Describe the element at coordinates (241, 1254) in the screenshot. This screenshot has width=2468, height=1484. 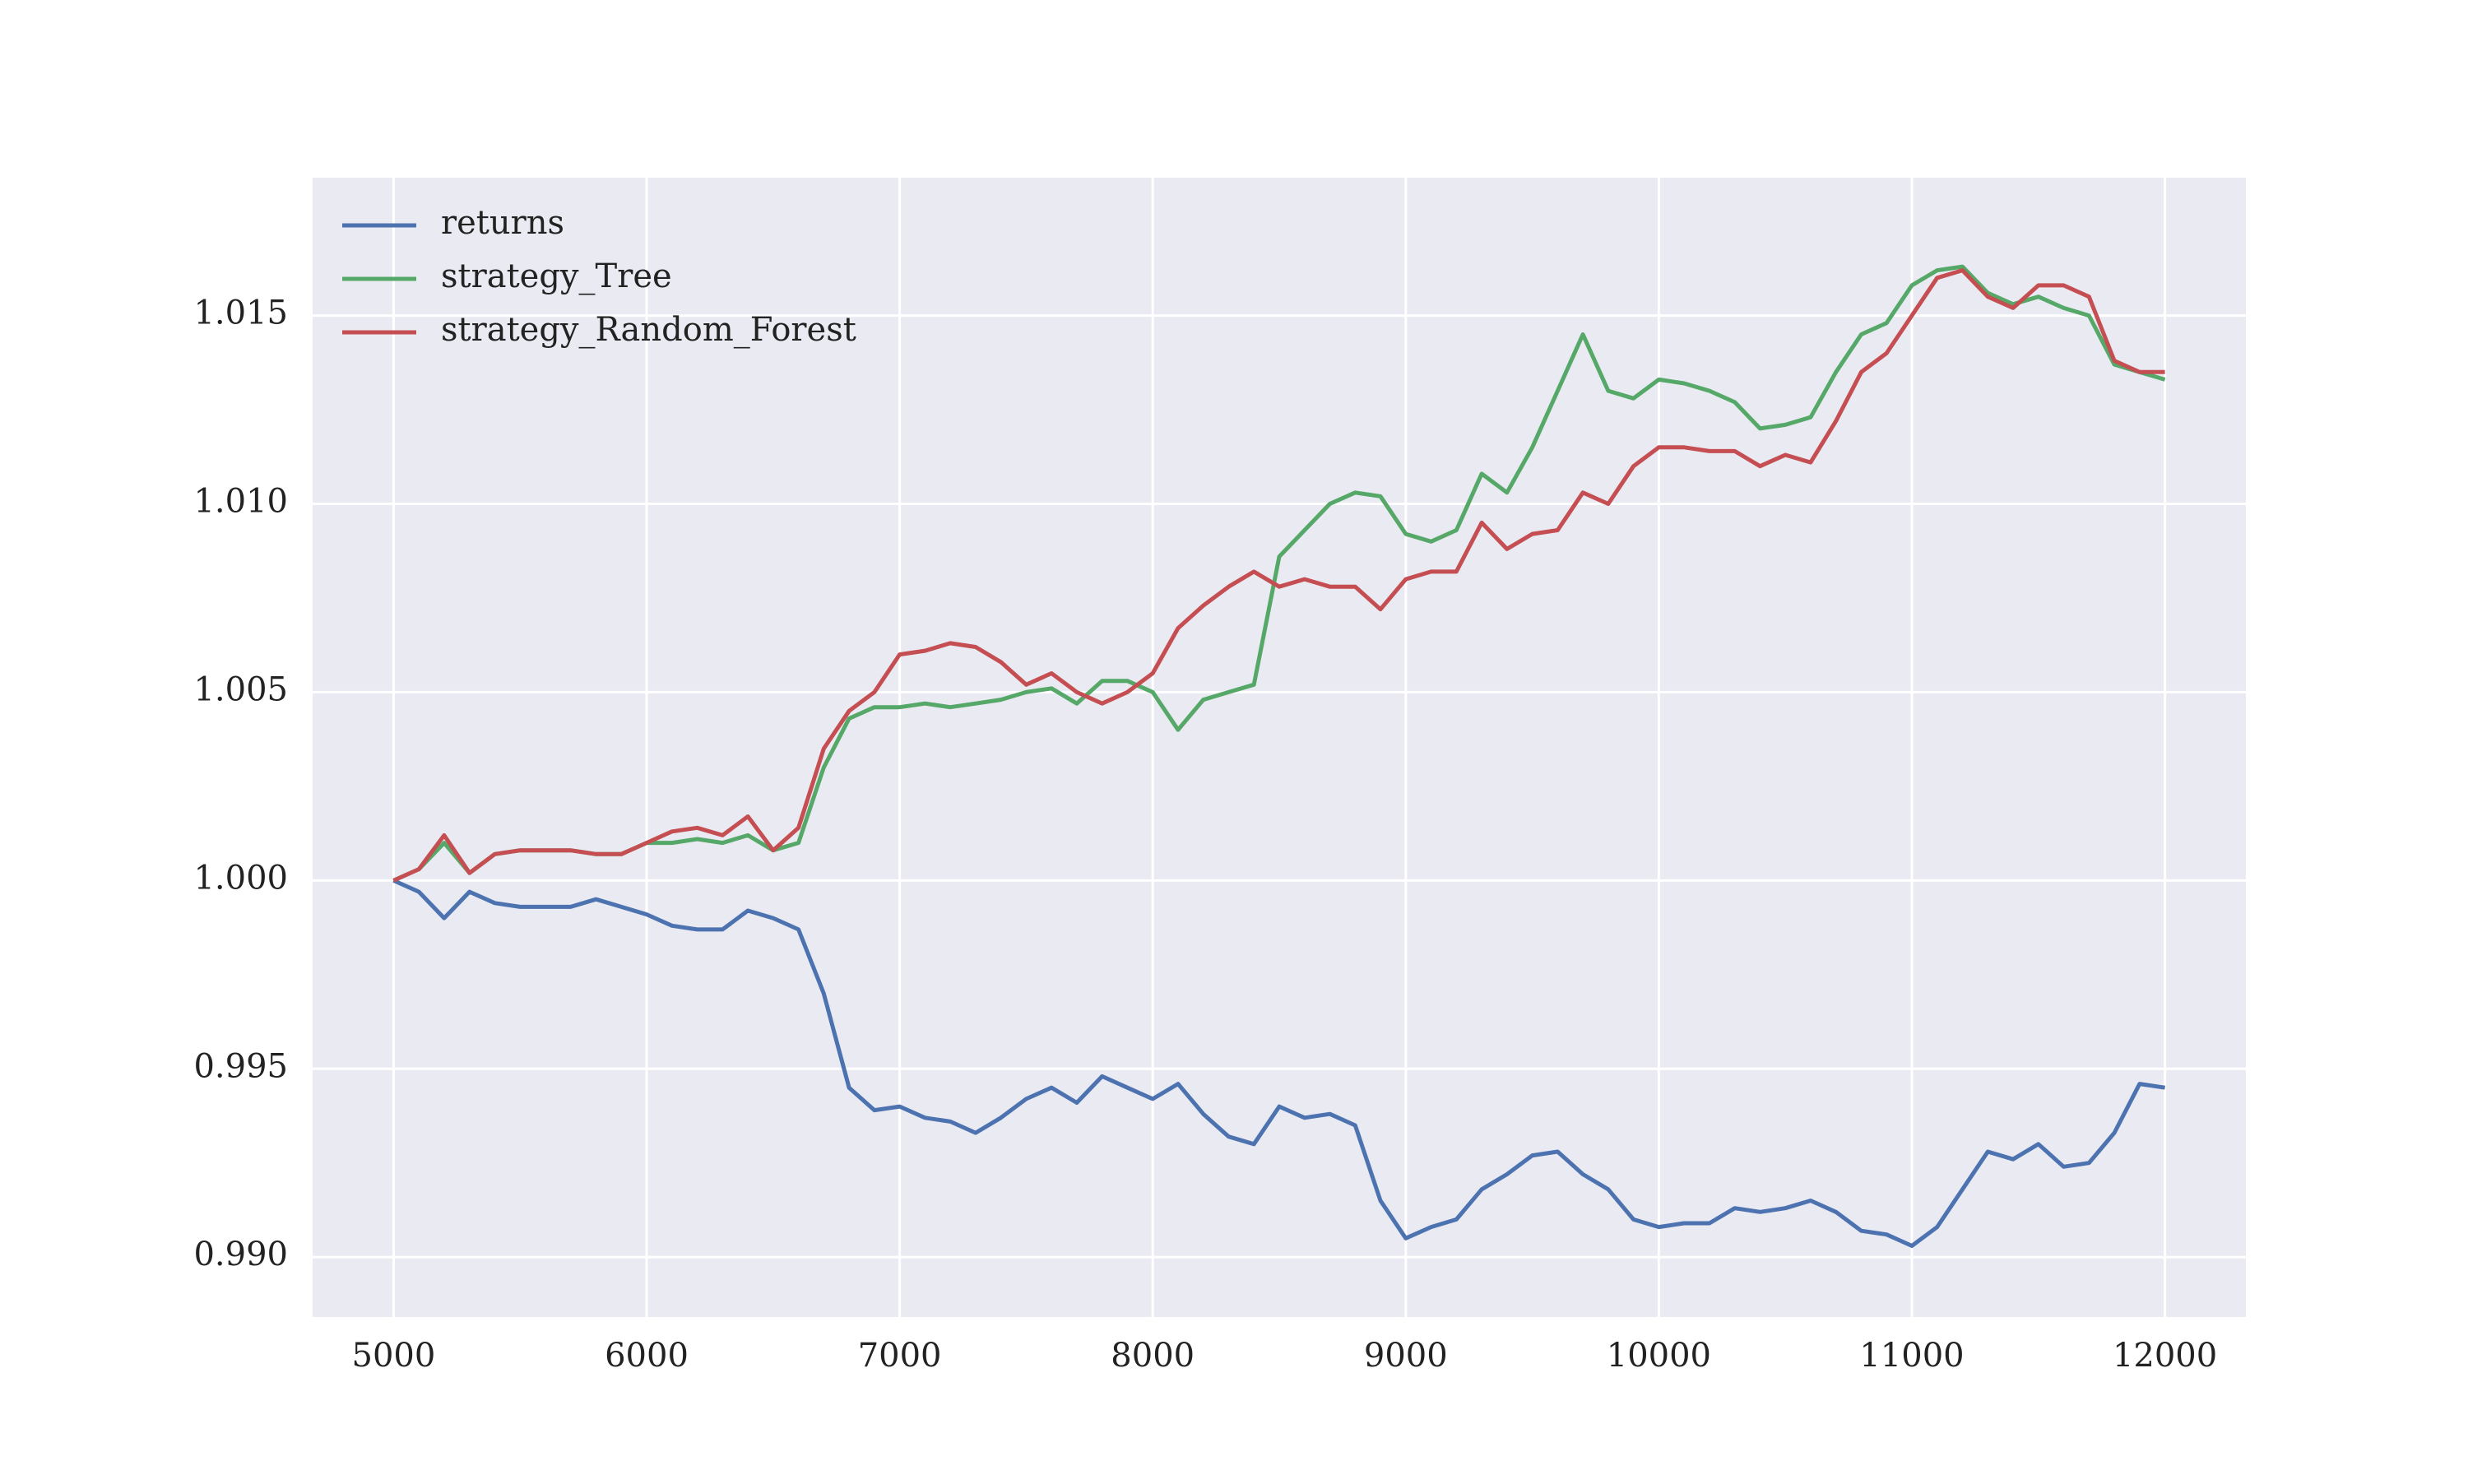
I see `y-tick-label: 0.990` at that location.